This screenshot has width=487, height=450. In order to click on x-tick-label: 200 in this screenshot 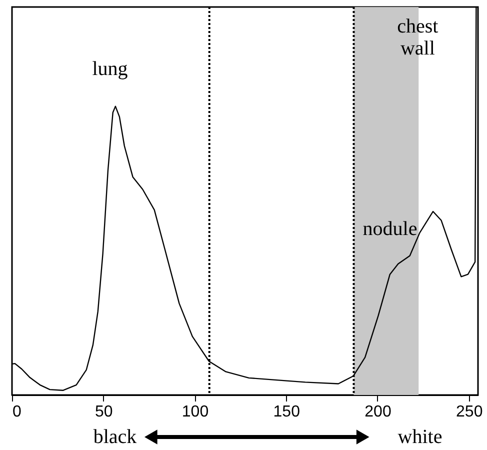, I will do `click(378, 412)`.